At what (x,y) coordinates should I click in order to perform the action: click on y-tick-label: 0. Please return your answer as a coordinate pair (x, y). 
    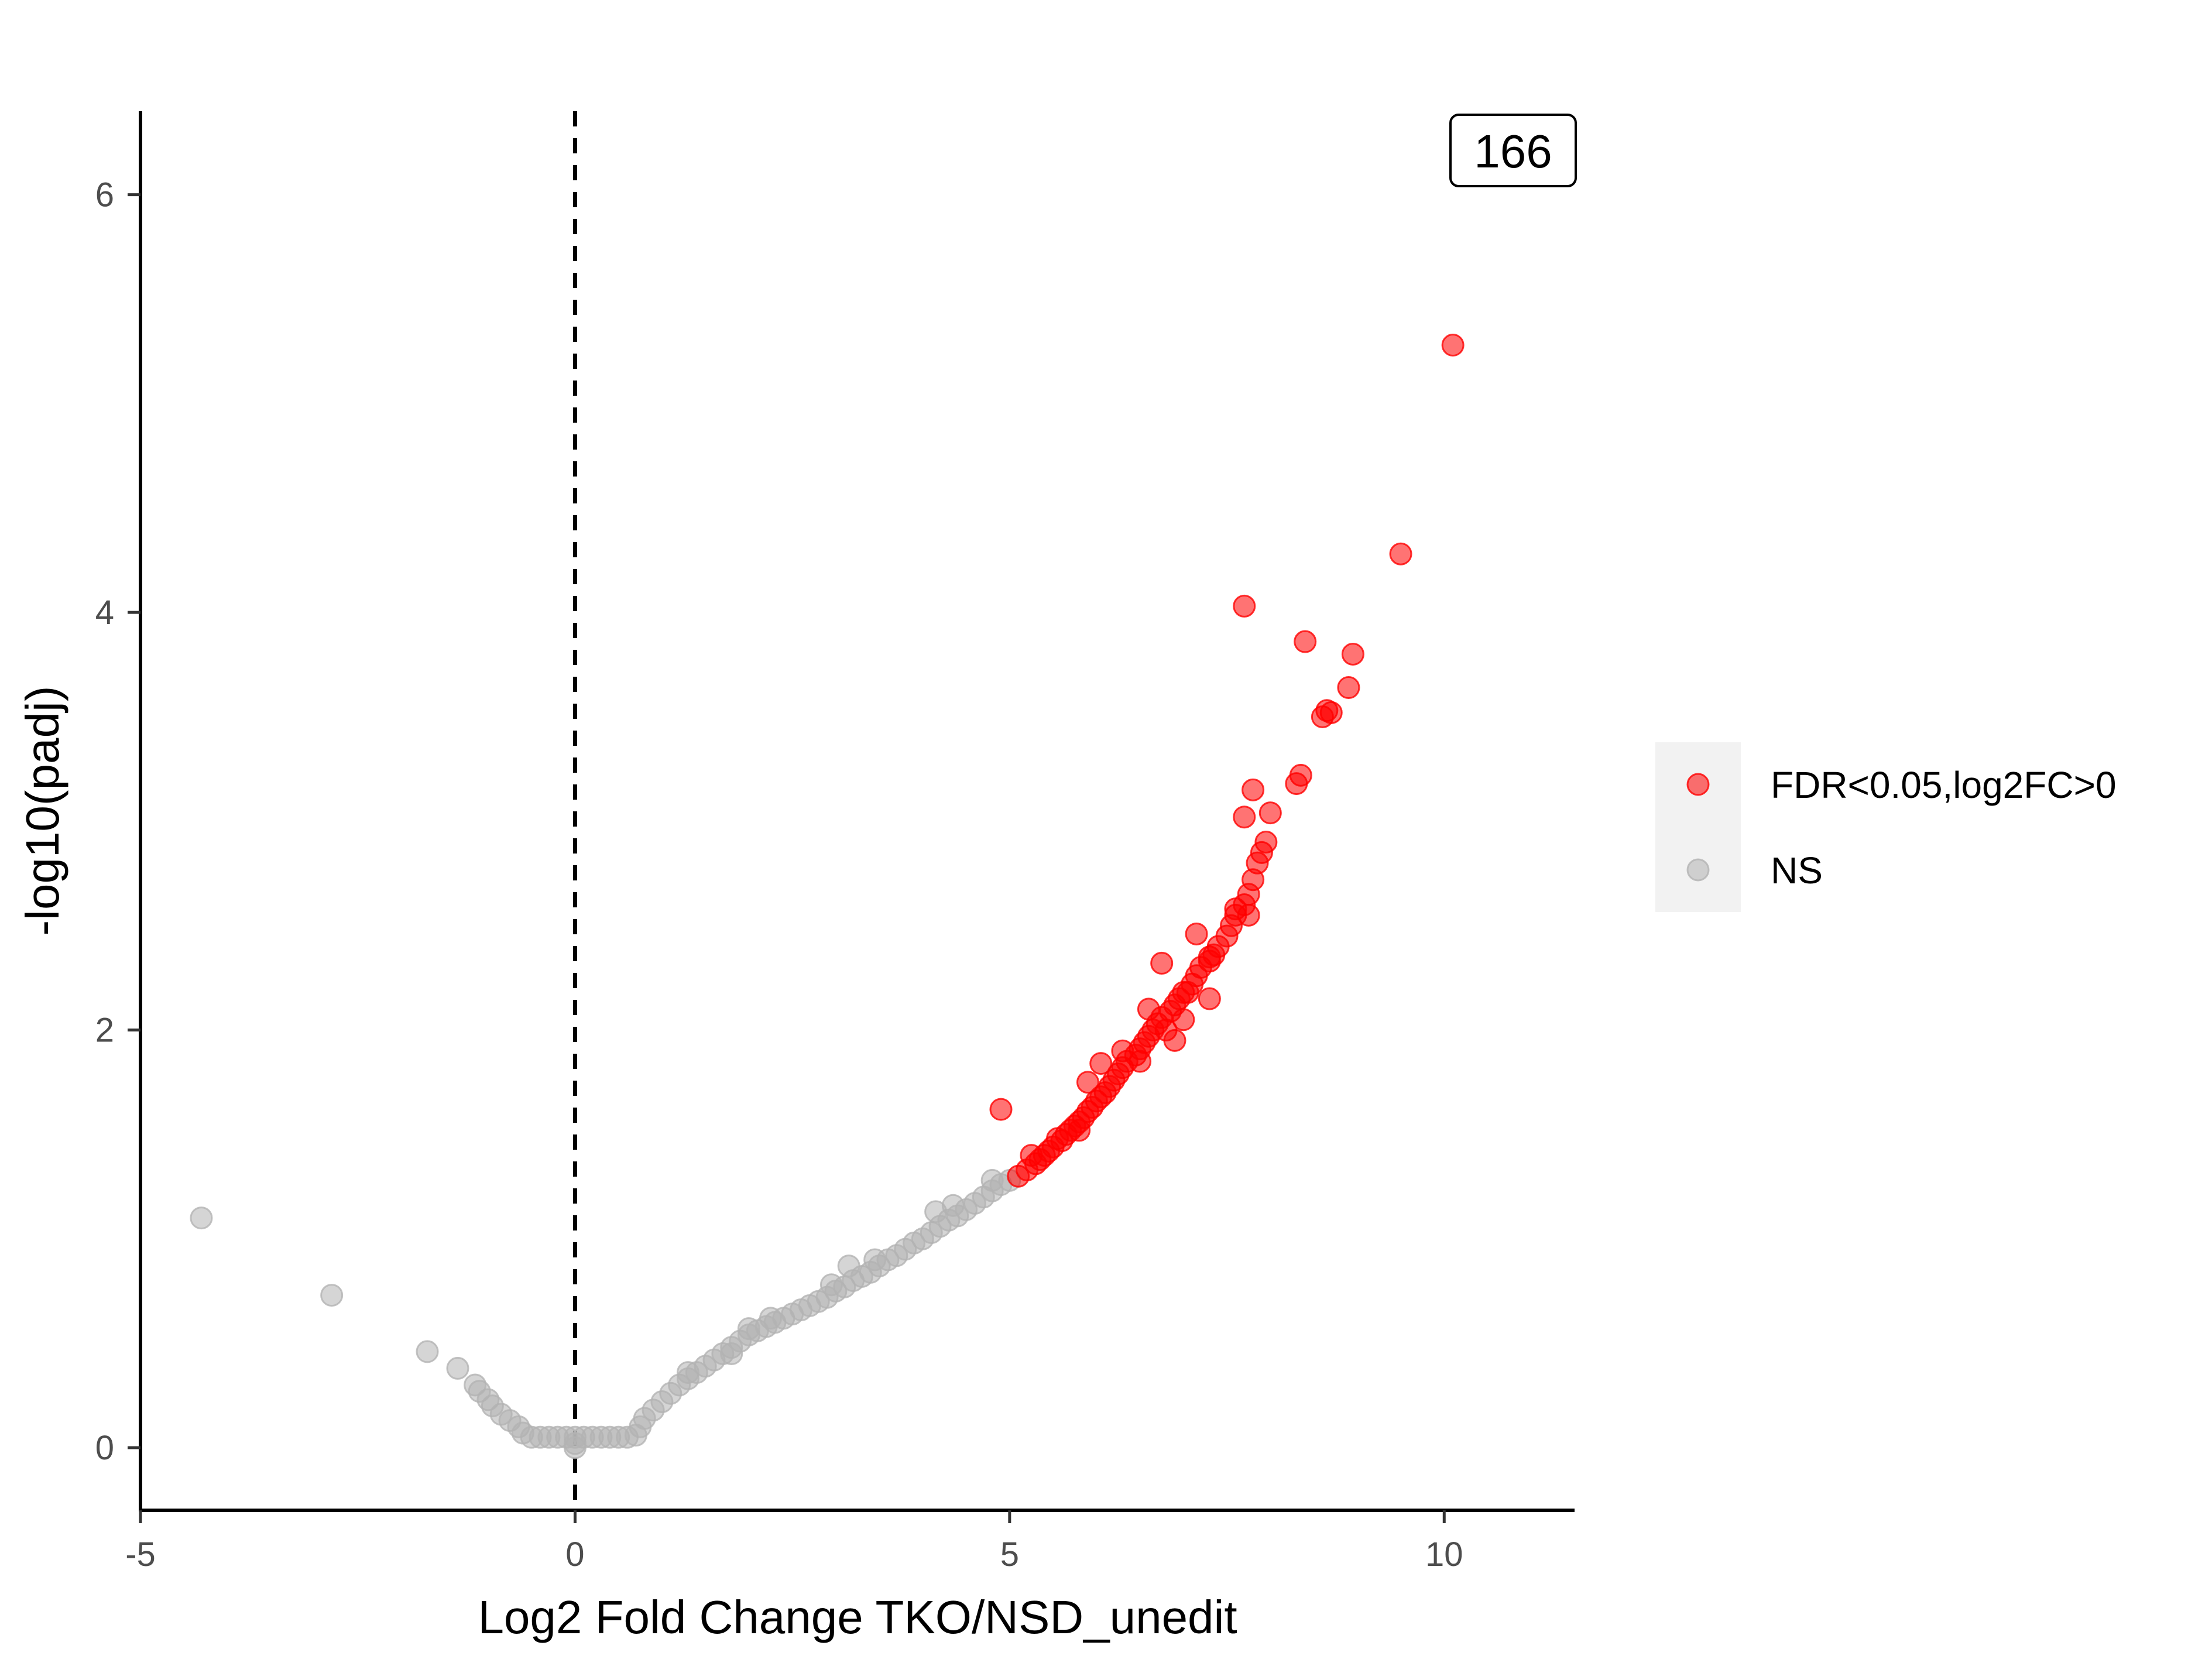
    Looking at the image, I should click on (104, 1448).